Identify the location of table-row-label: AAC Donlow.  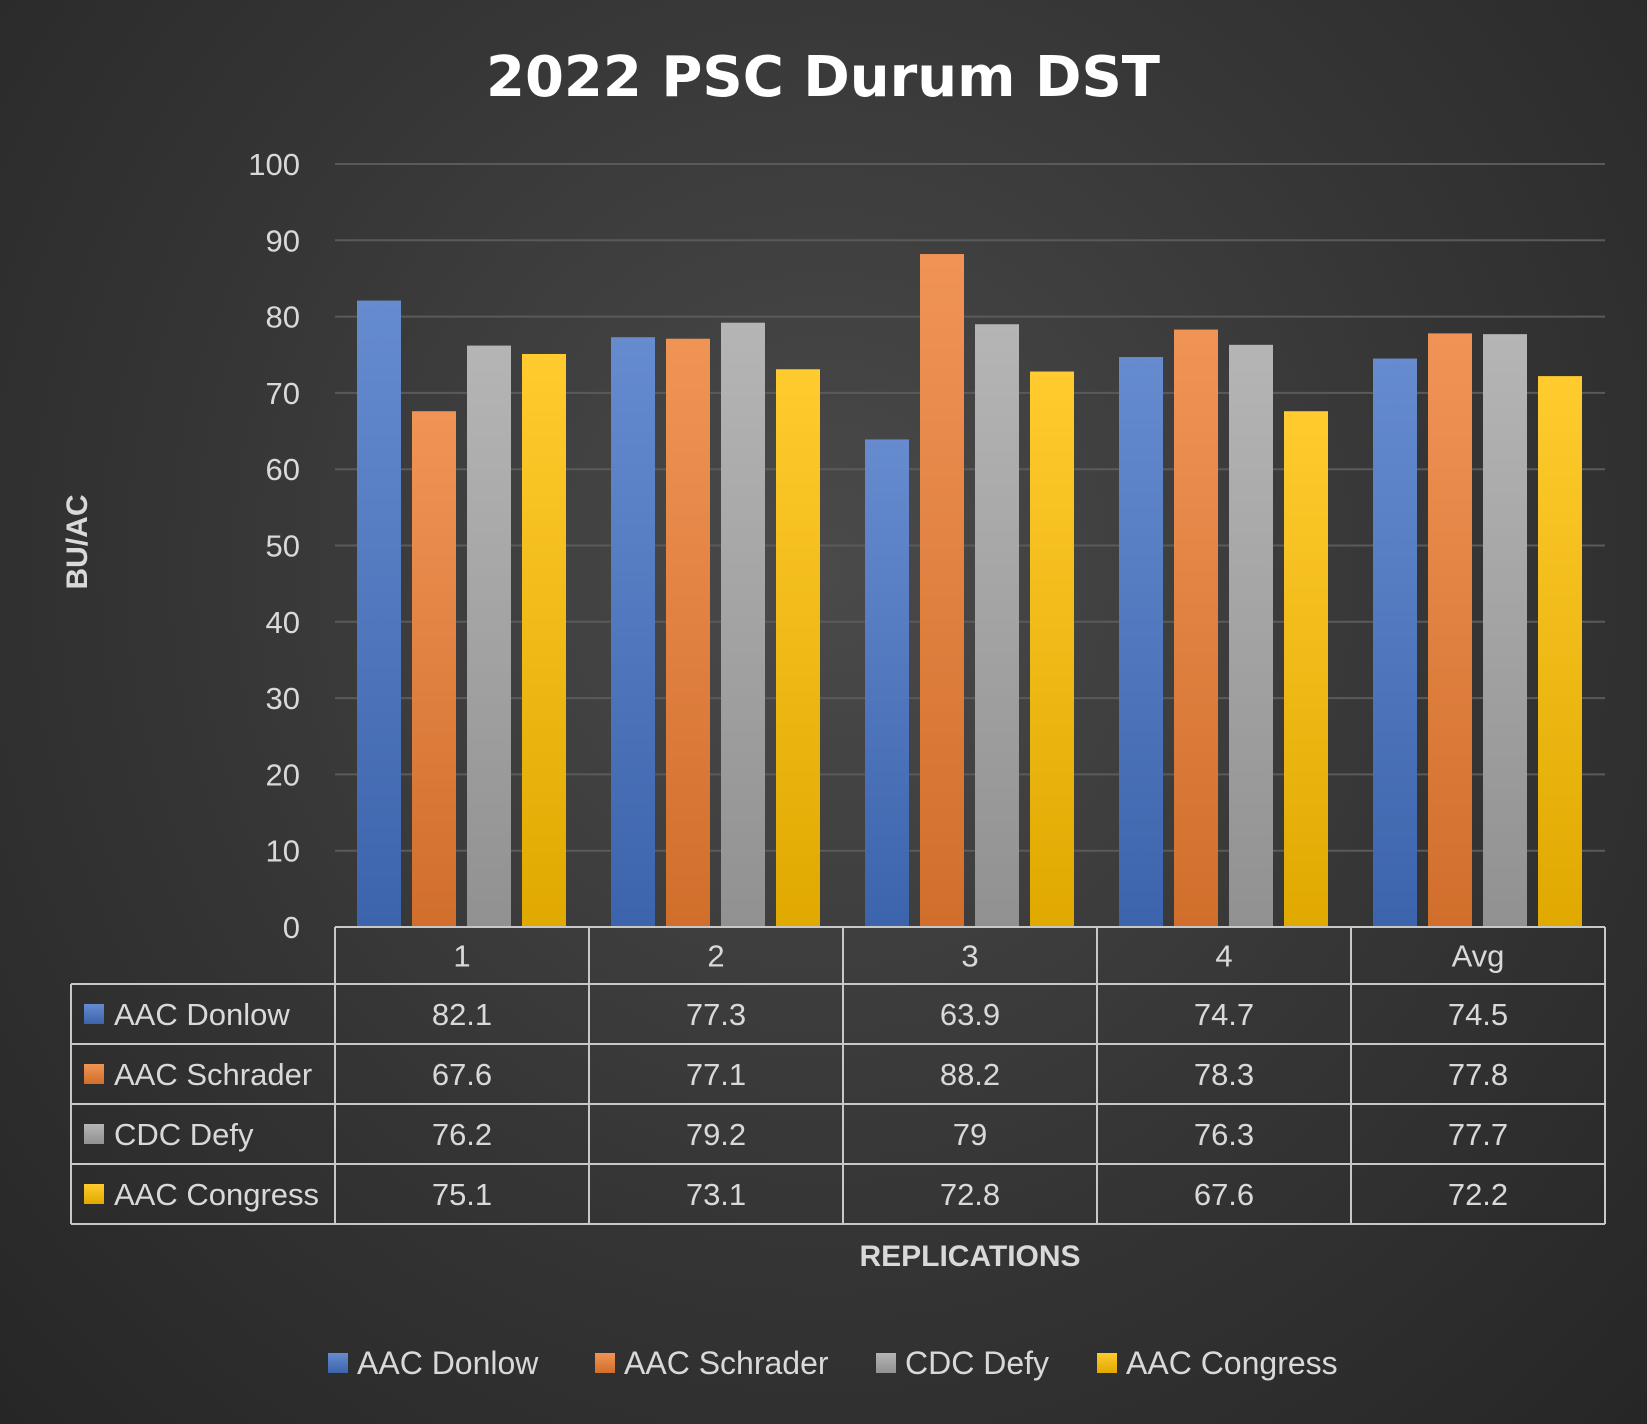
(202, 1014).